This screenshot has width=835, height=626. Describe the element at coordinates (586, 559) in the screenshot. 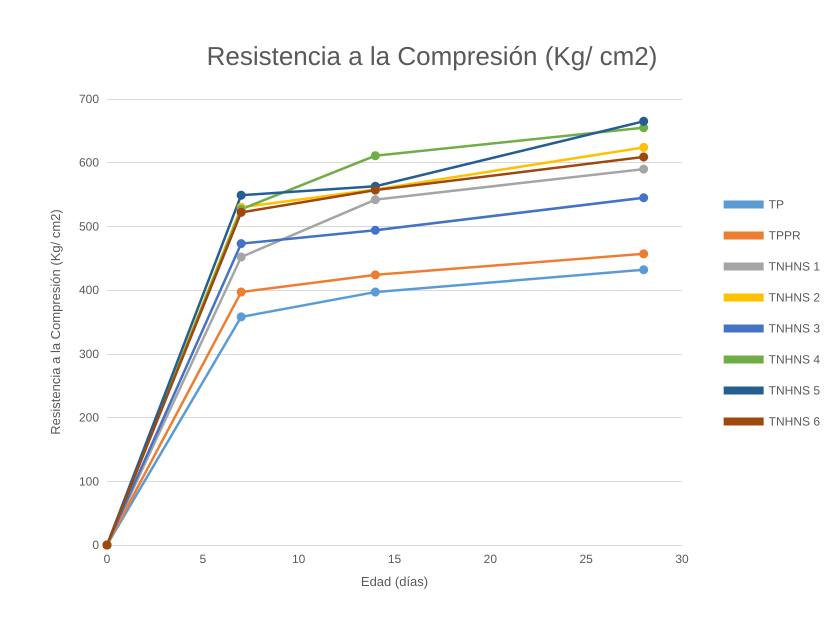

I see `x-tick-label: 25` at that location.